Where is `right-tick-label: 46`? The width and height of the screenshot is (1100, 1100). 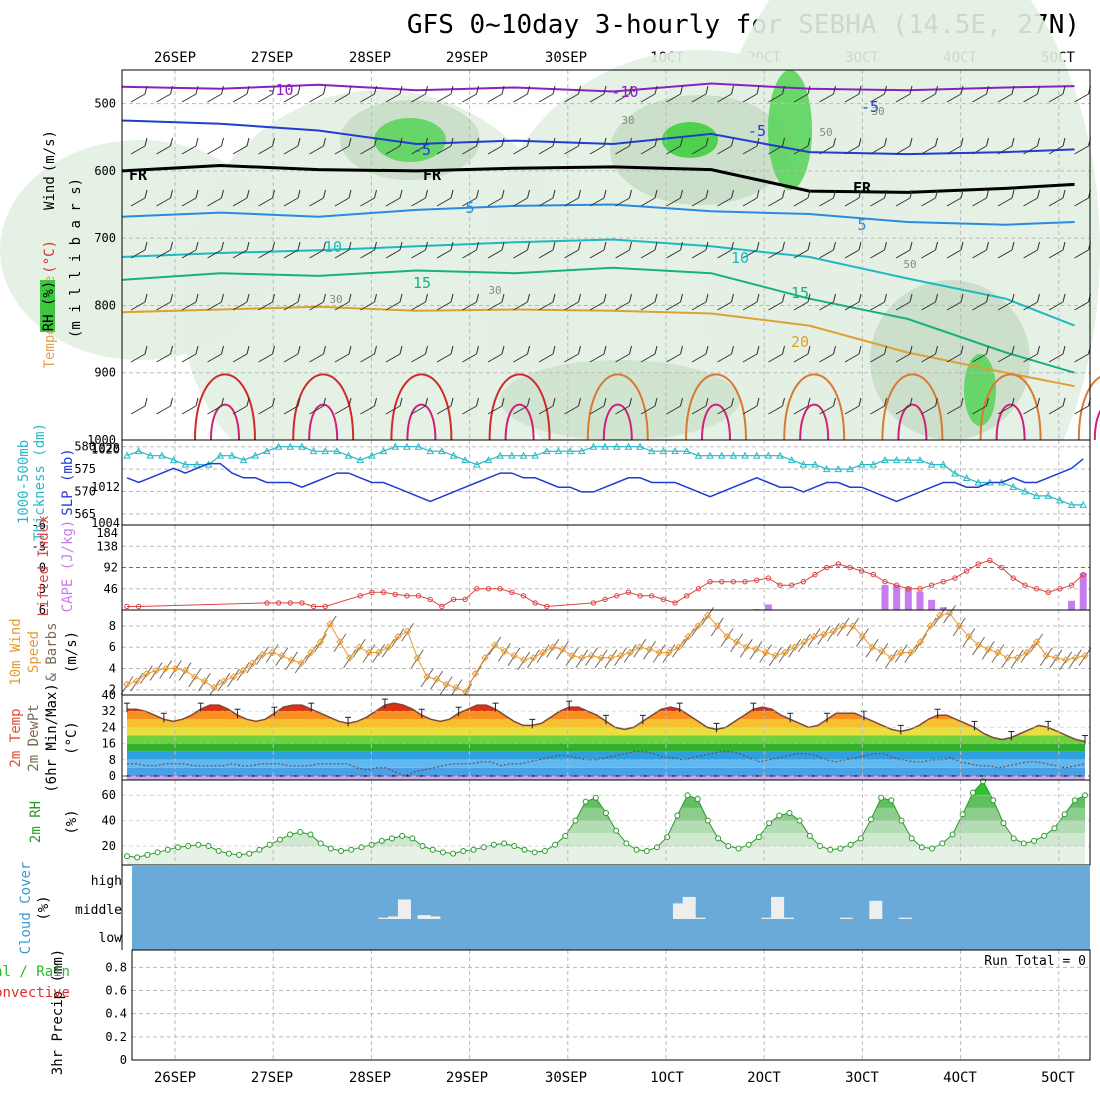 right-tick-label: 46 is located at coordinates (111, 589).